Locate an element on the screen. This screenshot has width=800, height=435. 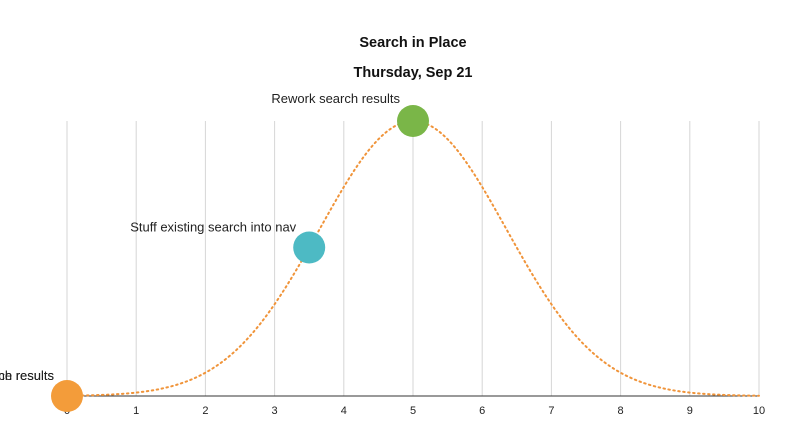
chart-subtitle: Thursday, Sep 21 is located at coordinates (413, 73).